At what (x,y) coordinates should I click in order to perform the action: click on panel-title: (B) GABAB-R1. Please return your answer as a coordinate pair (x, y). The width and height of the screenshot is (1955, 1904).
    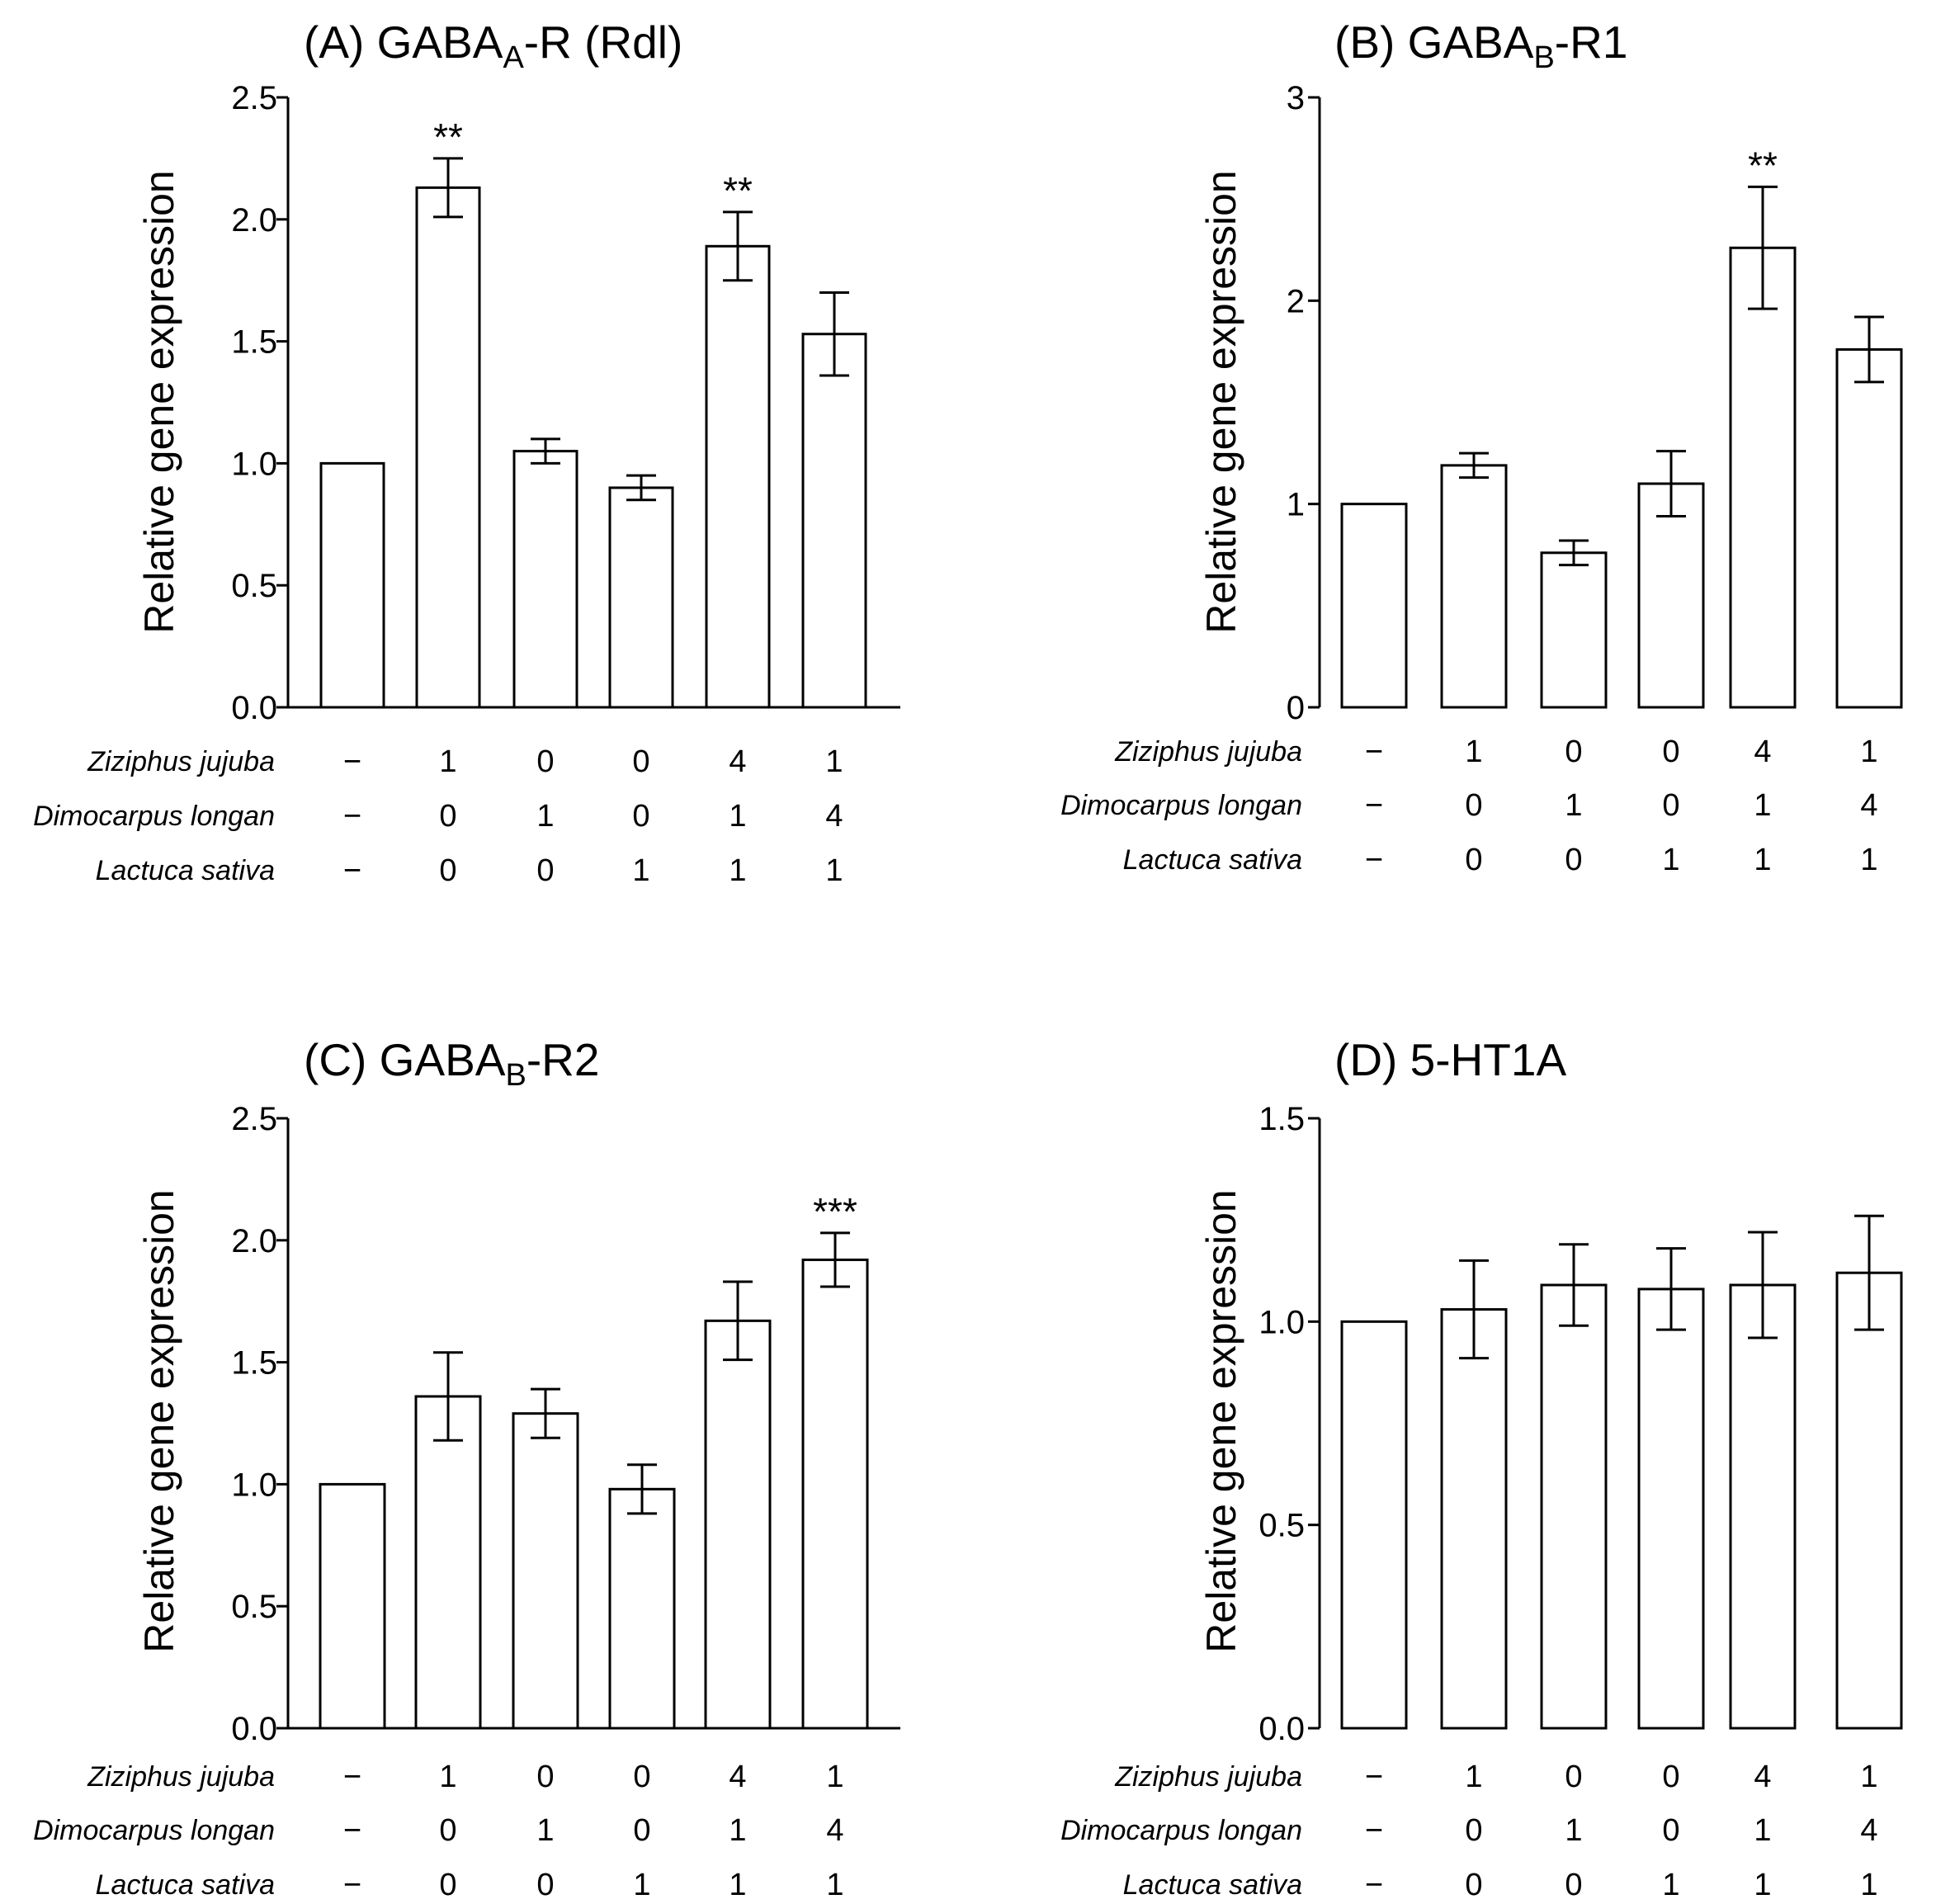
    Looking at the image, I should click on (1480, 46).